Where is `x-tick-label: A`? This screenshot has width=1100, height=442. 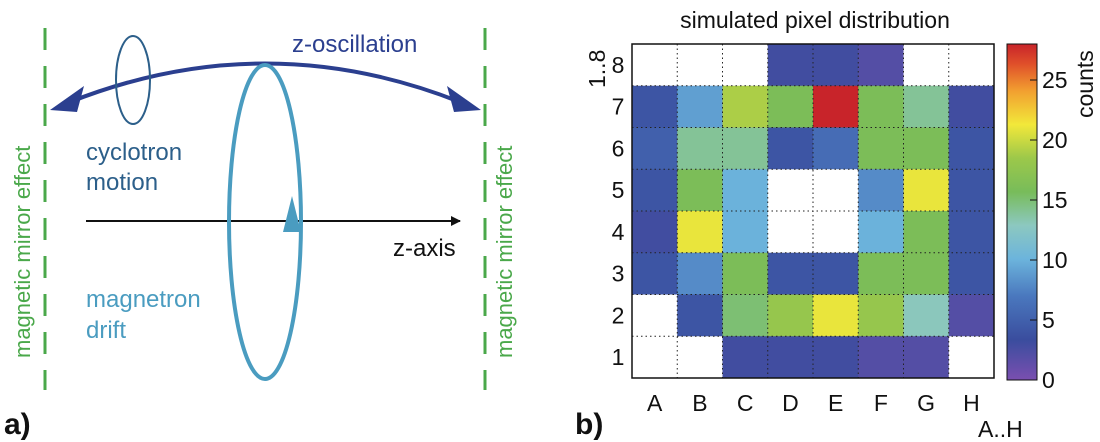
x-tick-label: A is located at coordinates (655, 403).